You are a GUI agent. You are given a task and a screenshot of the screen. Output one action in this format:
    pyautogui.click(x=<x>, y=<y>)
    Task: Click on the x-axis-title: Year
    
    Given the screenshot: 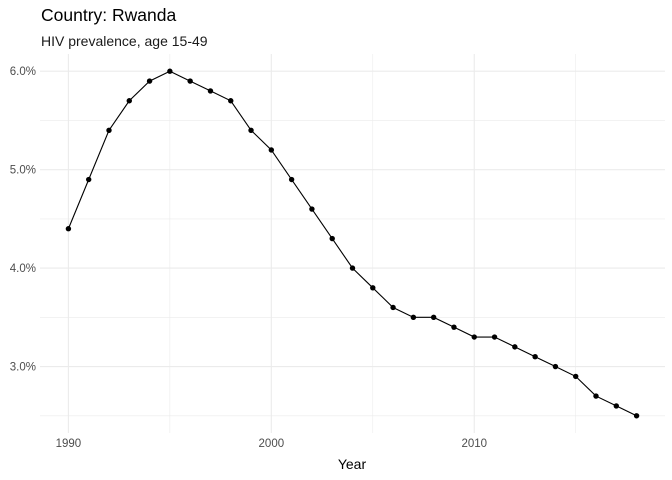 What is the action you would take?
    pyautogui.click(x=352, y=464)
    